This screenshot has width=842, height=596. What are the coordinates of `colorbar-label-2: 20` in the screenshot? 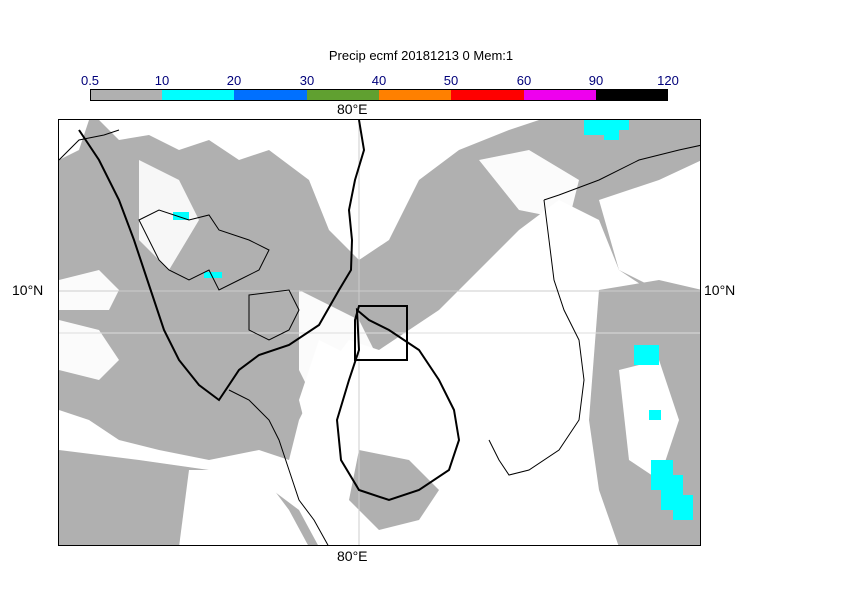 It's located at (234, 80).